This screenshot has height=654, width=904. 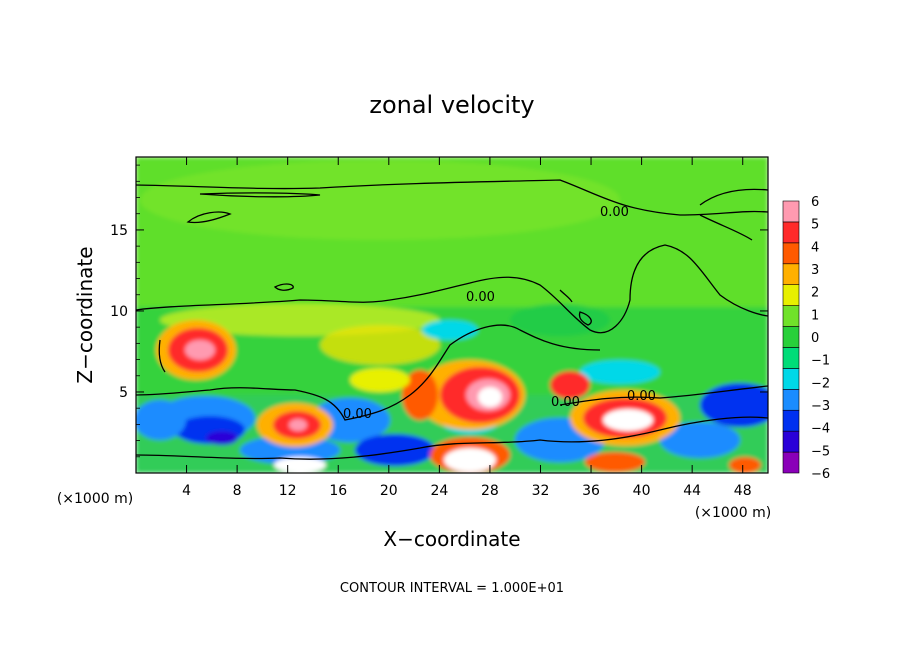 I want to click on x-tick-label: 48, so click(x=743, y=491).